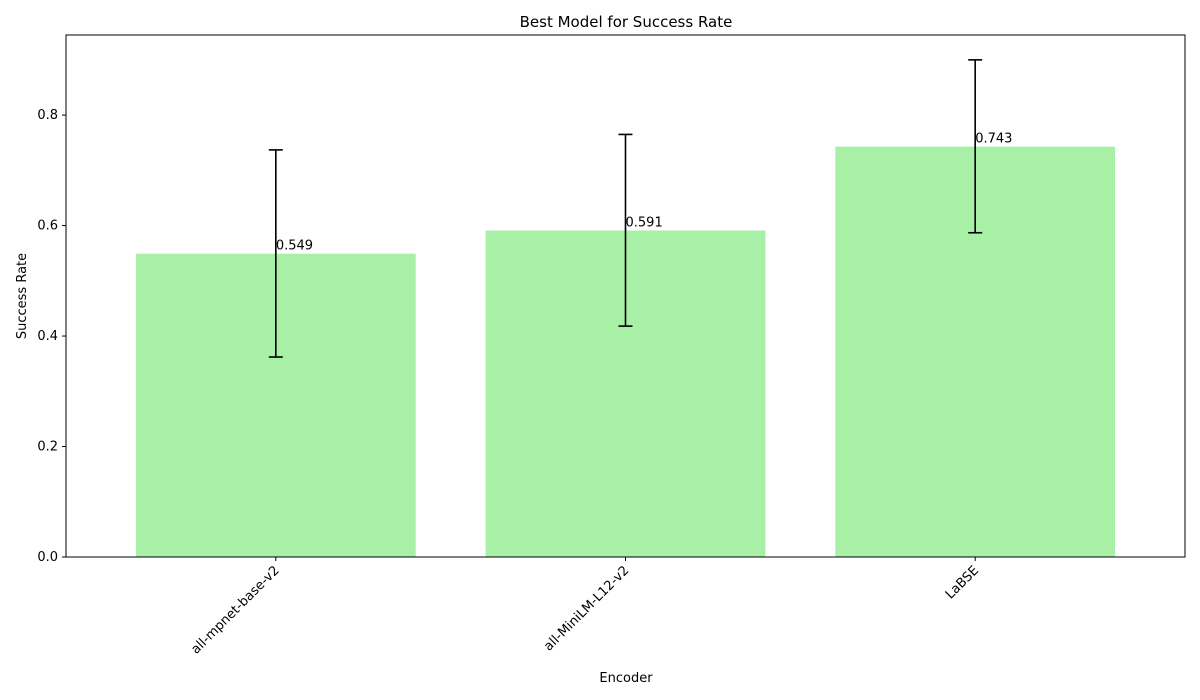 The height and width of the screenshot is (700, 1200). I want to click on data-label: 0.549, so click(294, 246).